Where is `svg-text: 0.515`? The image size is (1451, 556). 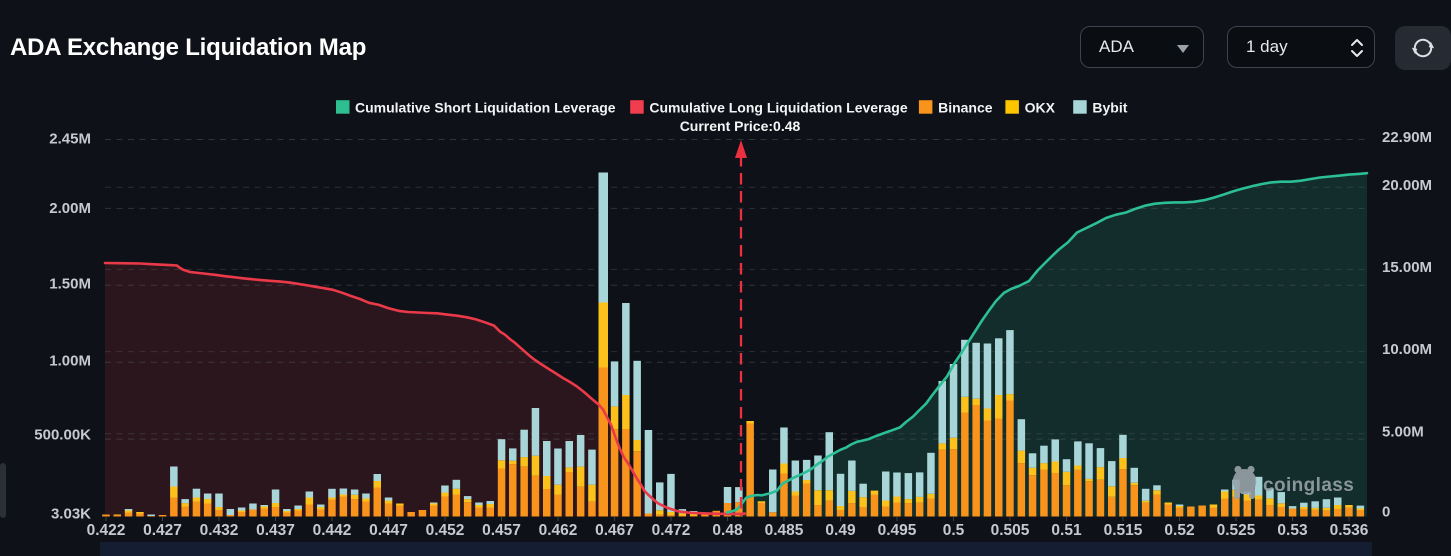
svg-text: 0.515 is located at coordinates (1123, 530).